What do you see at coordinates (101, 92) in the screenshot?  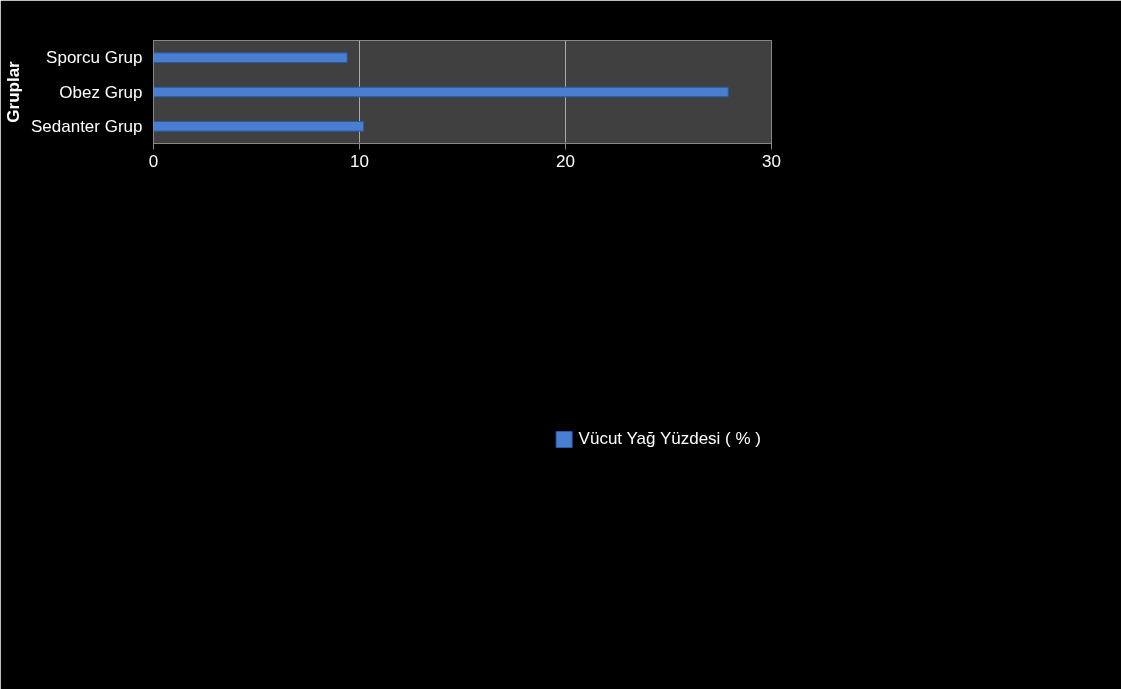 I see `y-tick-label: Obez Grup` at bounding box center [101, 92].